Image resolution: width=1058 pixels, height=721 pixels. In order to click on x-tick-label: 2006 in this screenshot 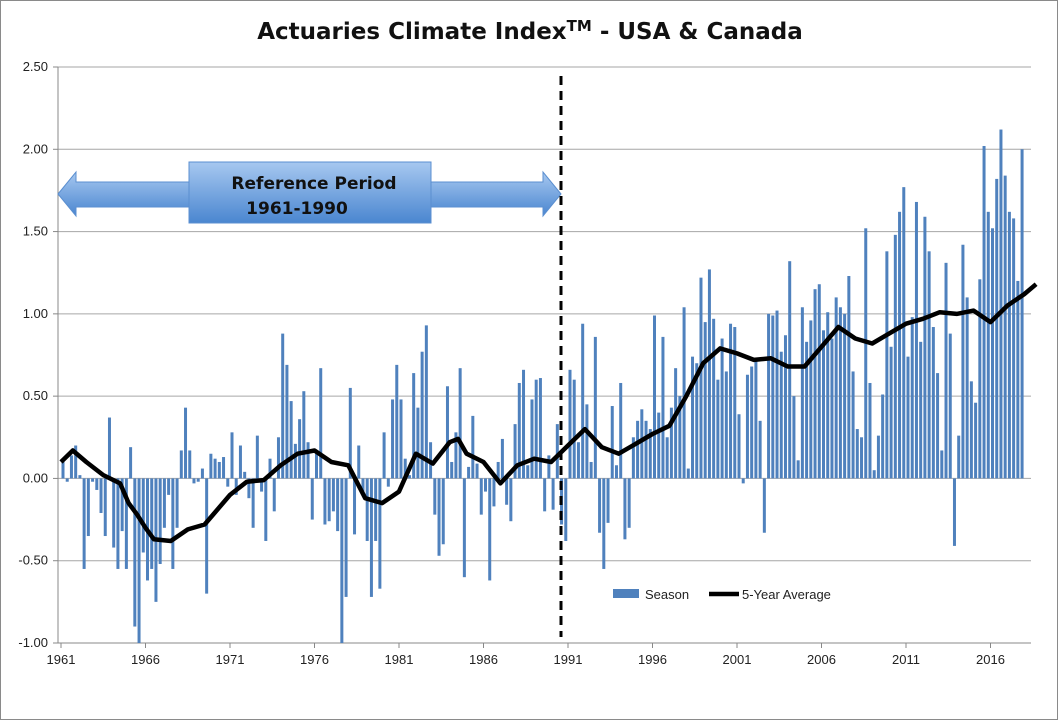, I will do `click(821, 659)`.